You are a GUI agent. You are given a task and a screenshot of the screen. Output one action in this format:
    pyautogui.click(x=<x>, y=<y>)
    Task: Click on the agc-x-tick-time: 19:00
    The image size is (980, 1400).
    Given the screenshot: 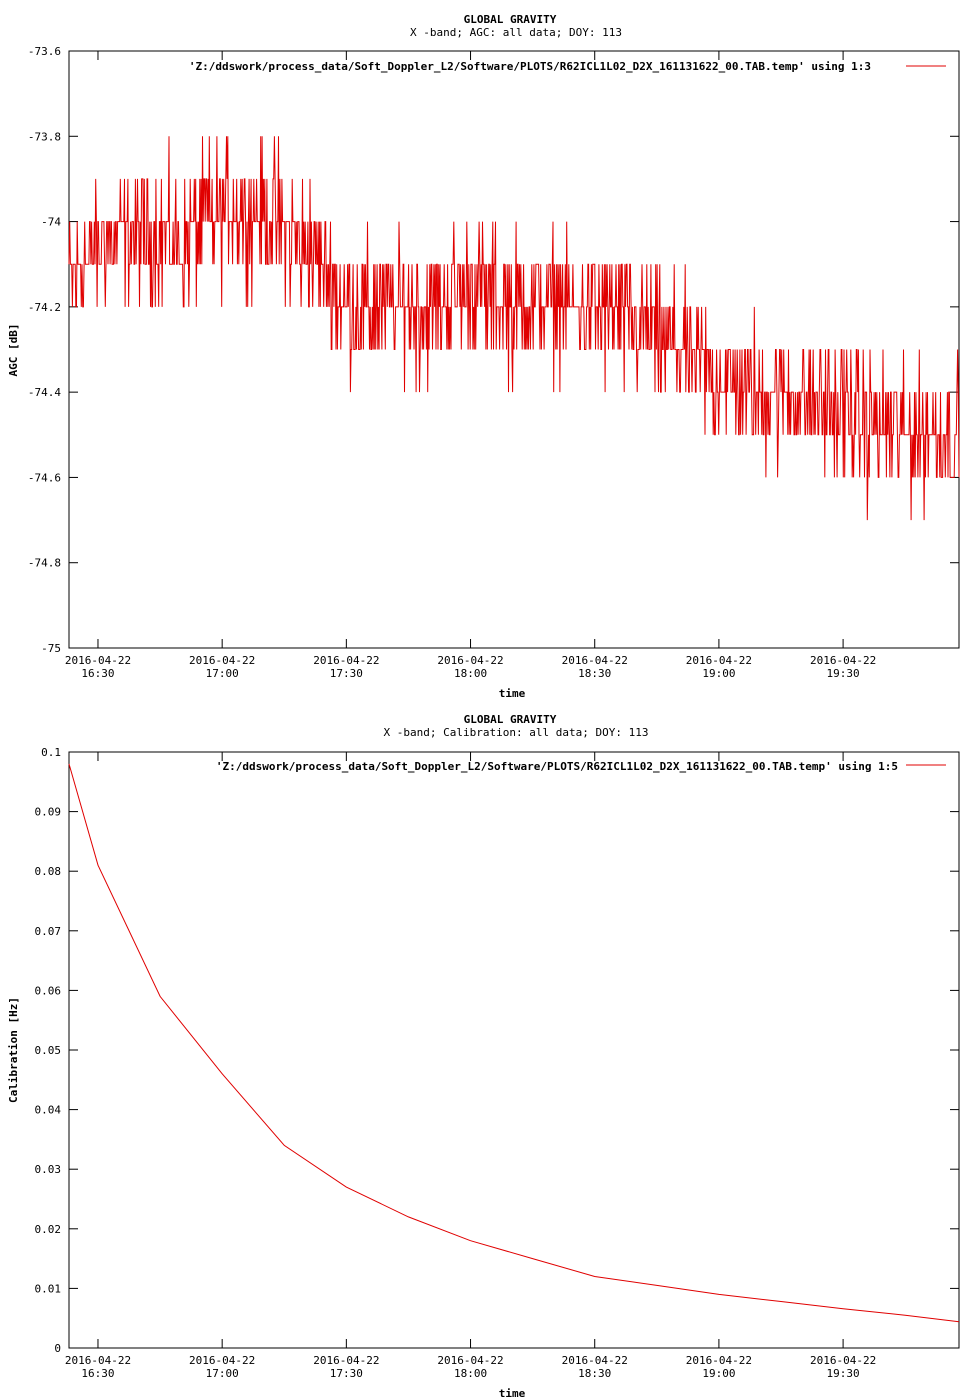 What is the action you would take?
    pyautogui.click(x=718, y=673)
    